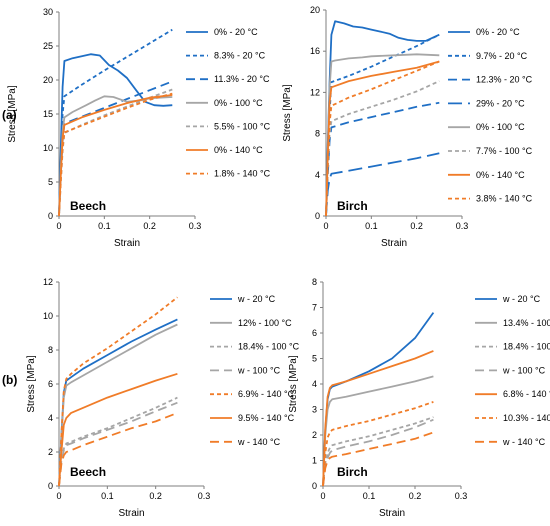 This screenshot has height=526, width=550. What do you see at coordinates (314, 410) in the screenshot?
I see `y-tick-label: 3` at bounding box center [314, 410].